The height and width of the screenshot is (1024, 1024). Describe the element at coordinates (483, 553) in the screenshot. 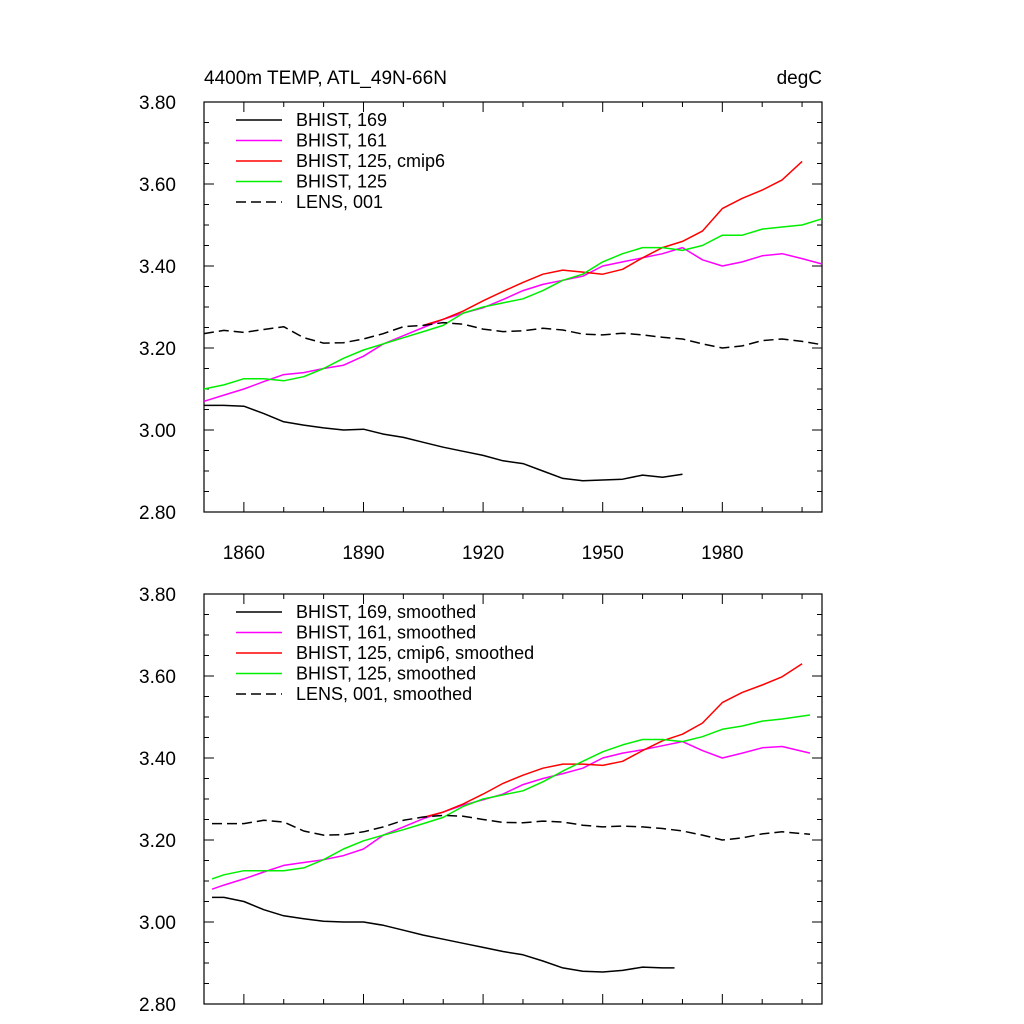

I see `x-tick-label: 1920` at that location.